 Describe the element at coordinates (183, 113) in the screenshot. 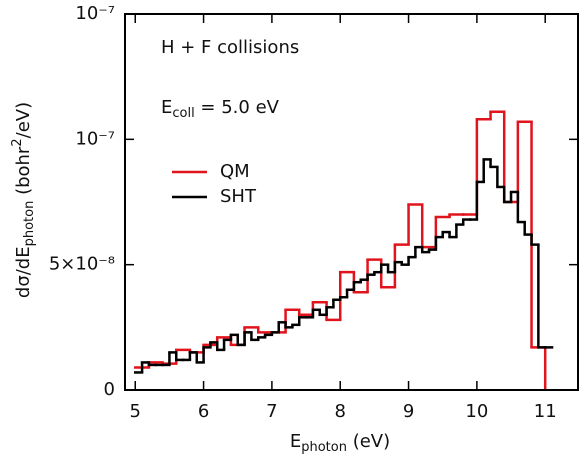

I see `annotation-sub: coll` at that location.